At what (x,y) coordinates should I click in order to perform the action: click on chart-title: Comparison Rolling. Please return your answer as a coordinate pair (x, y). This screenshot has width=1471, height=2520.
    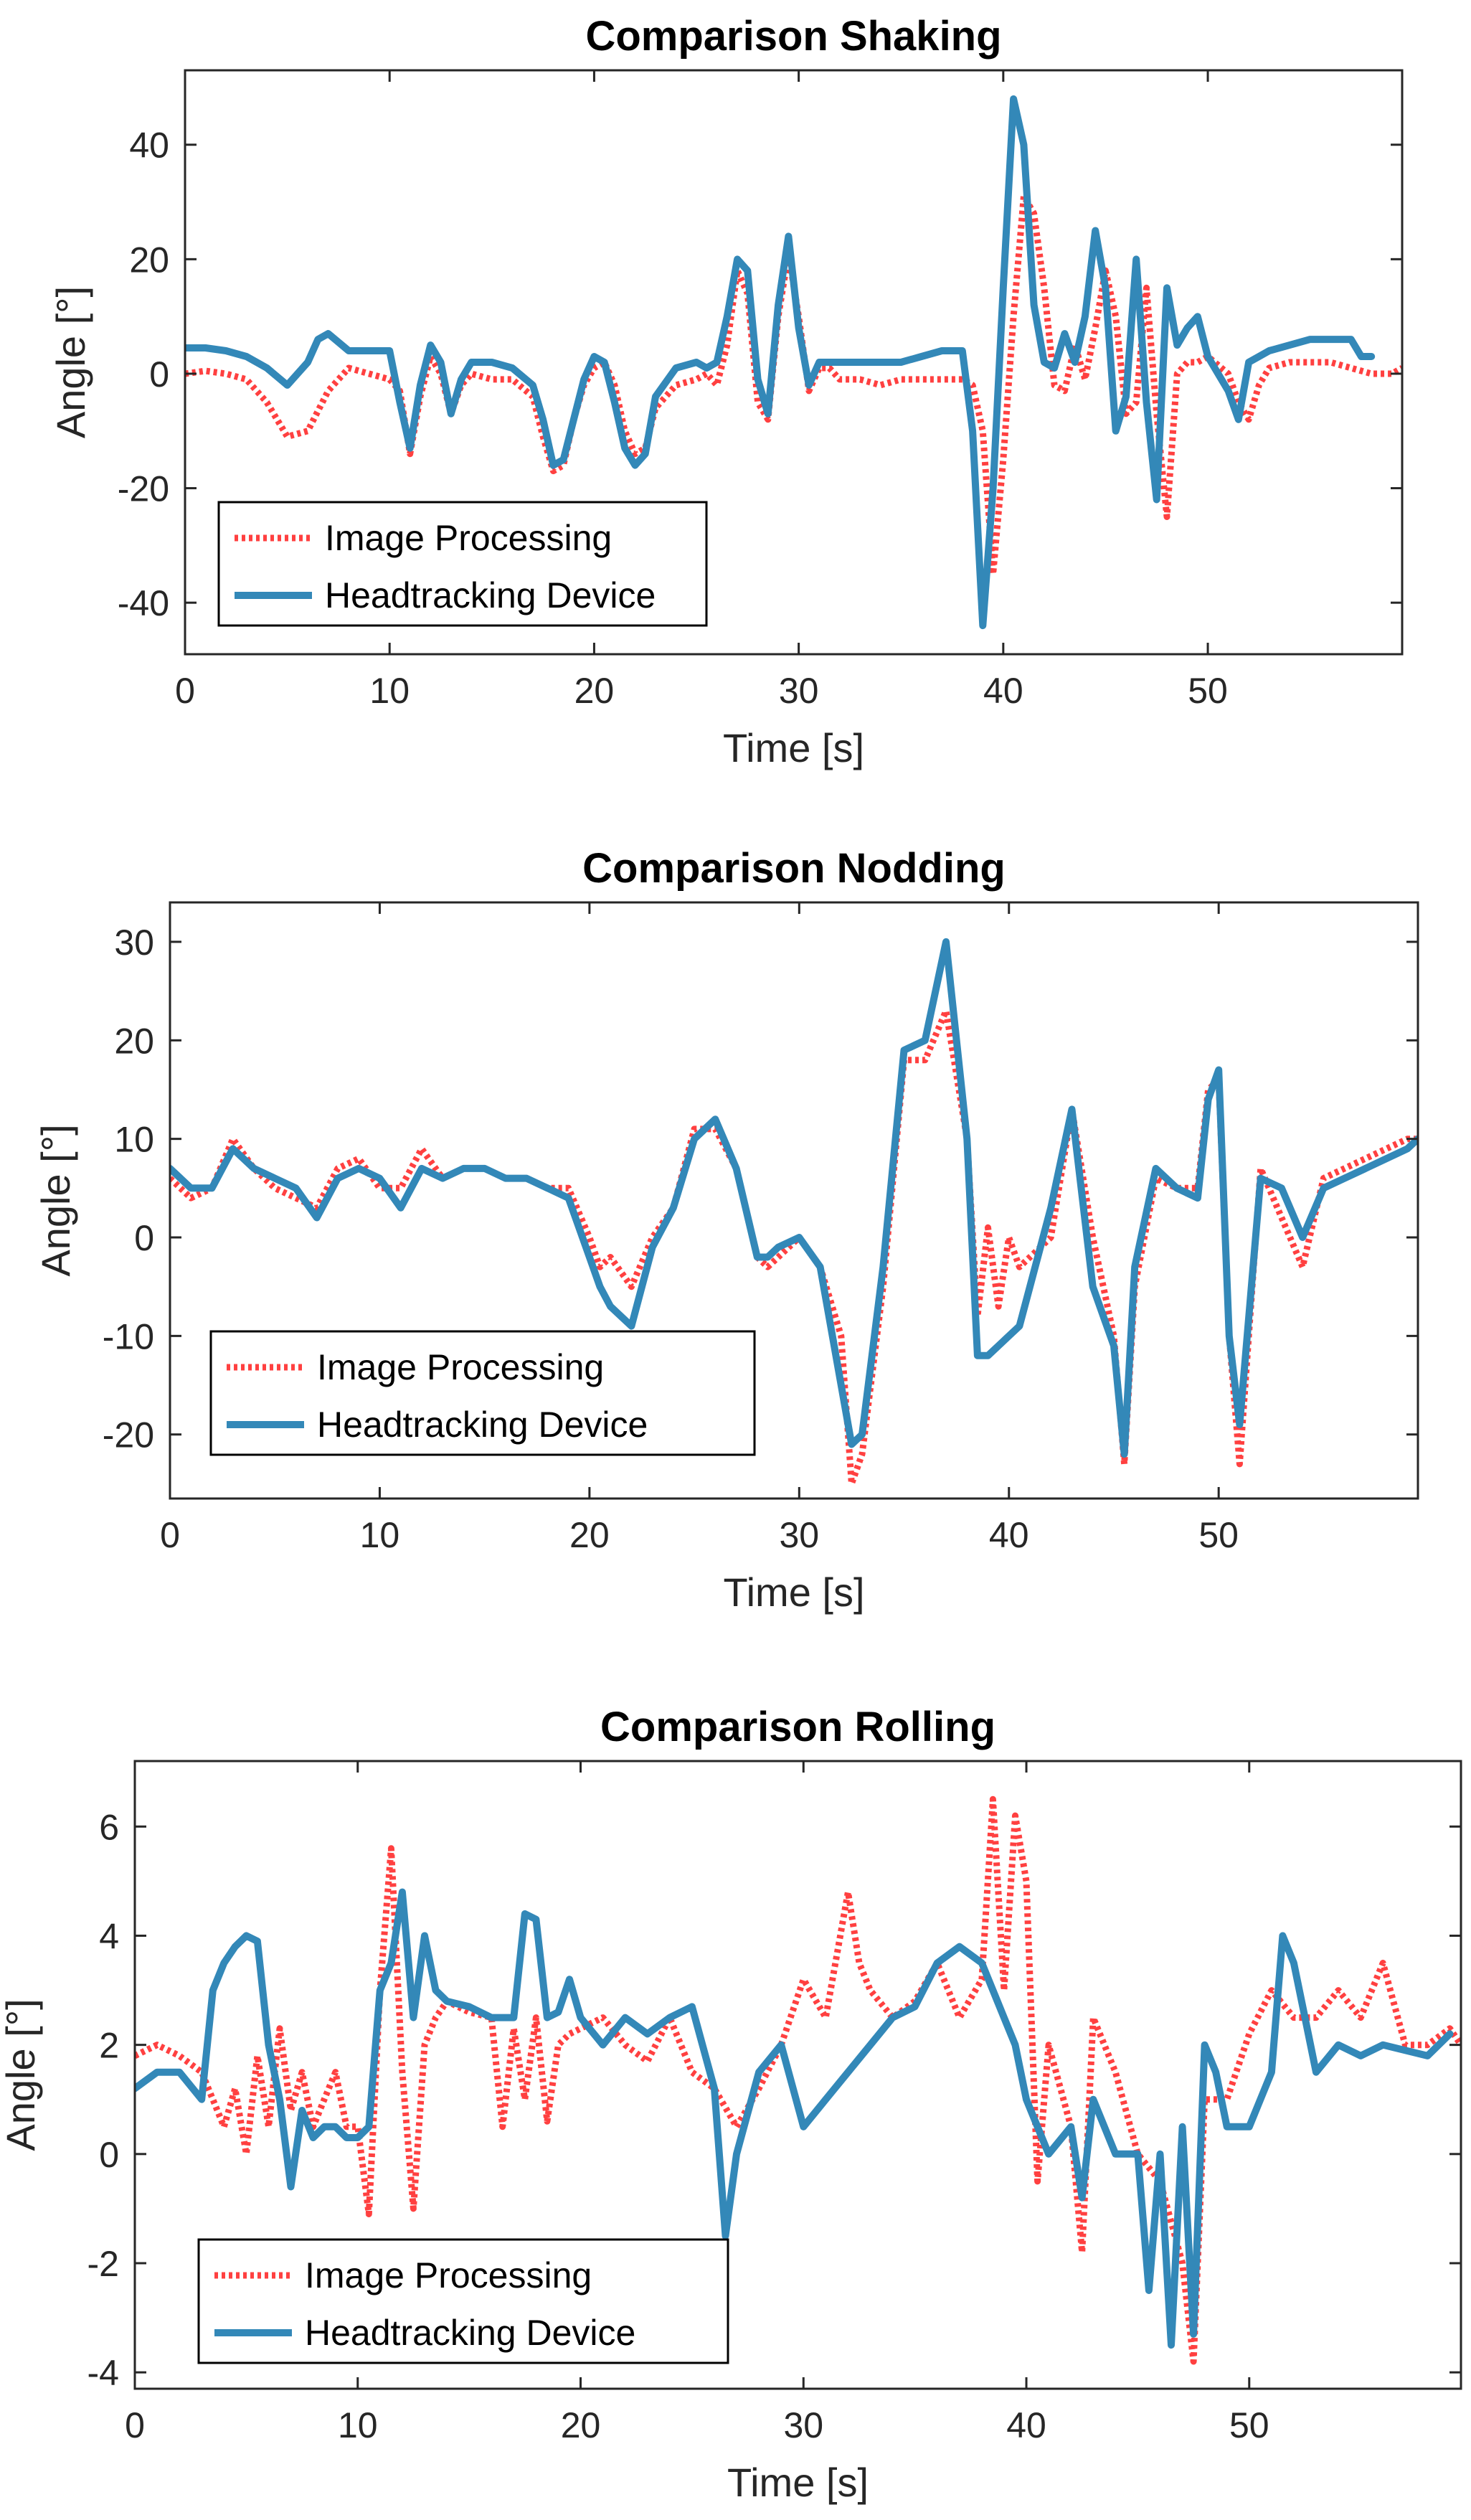
    Looking at the image, I should click on (797, 1727).